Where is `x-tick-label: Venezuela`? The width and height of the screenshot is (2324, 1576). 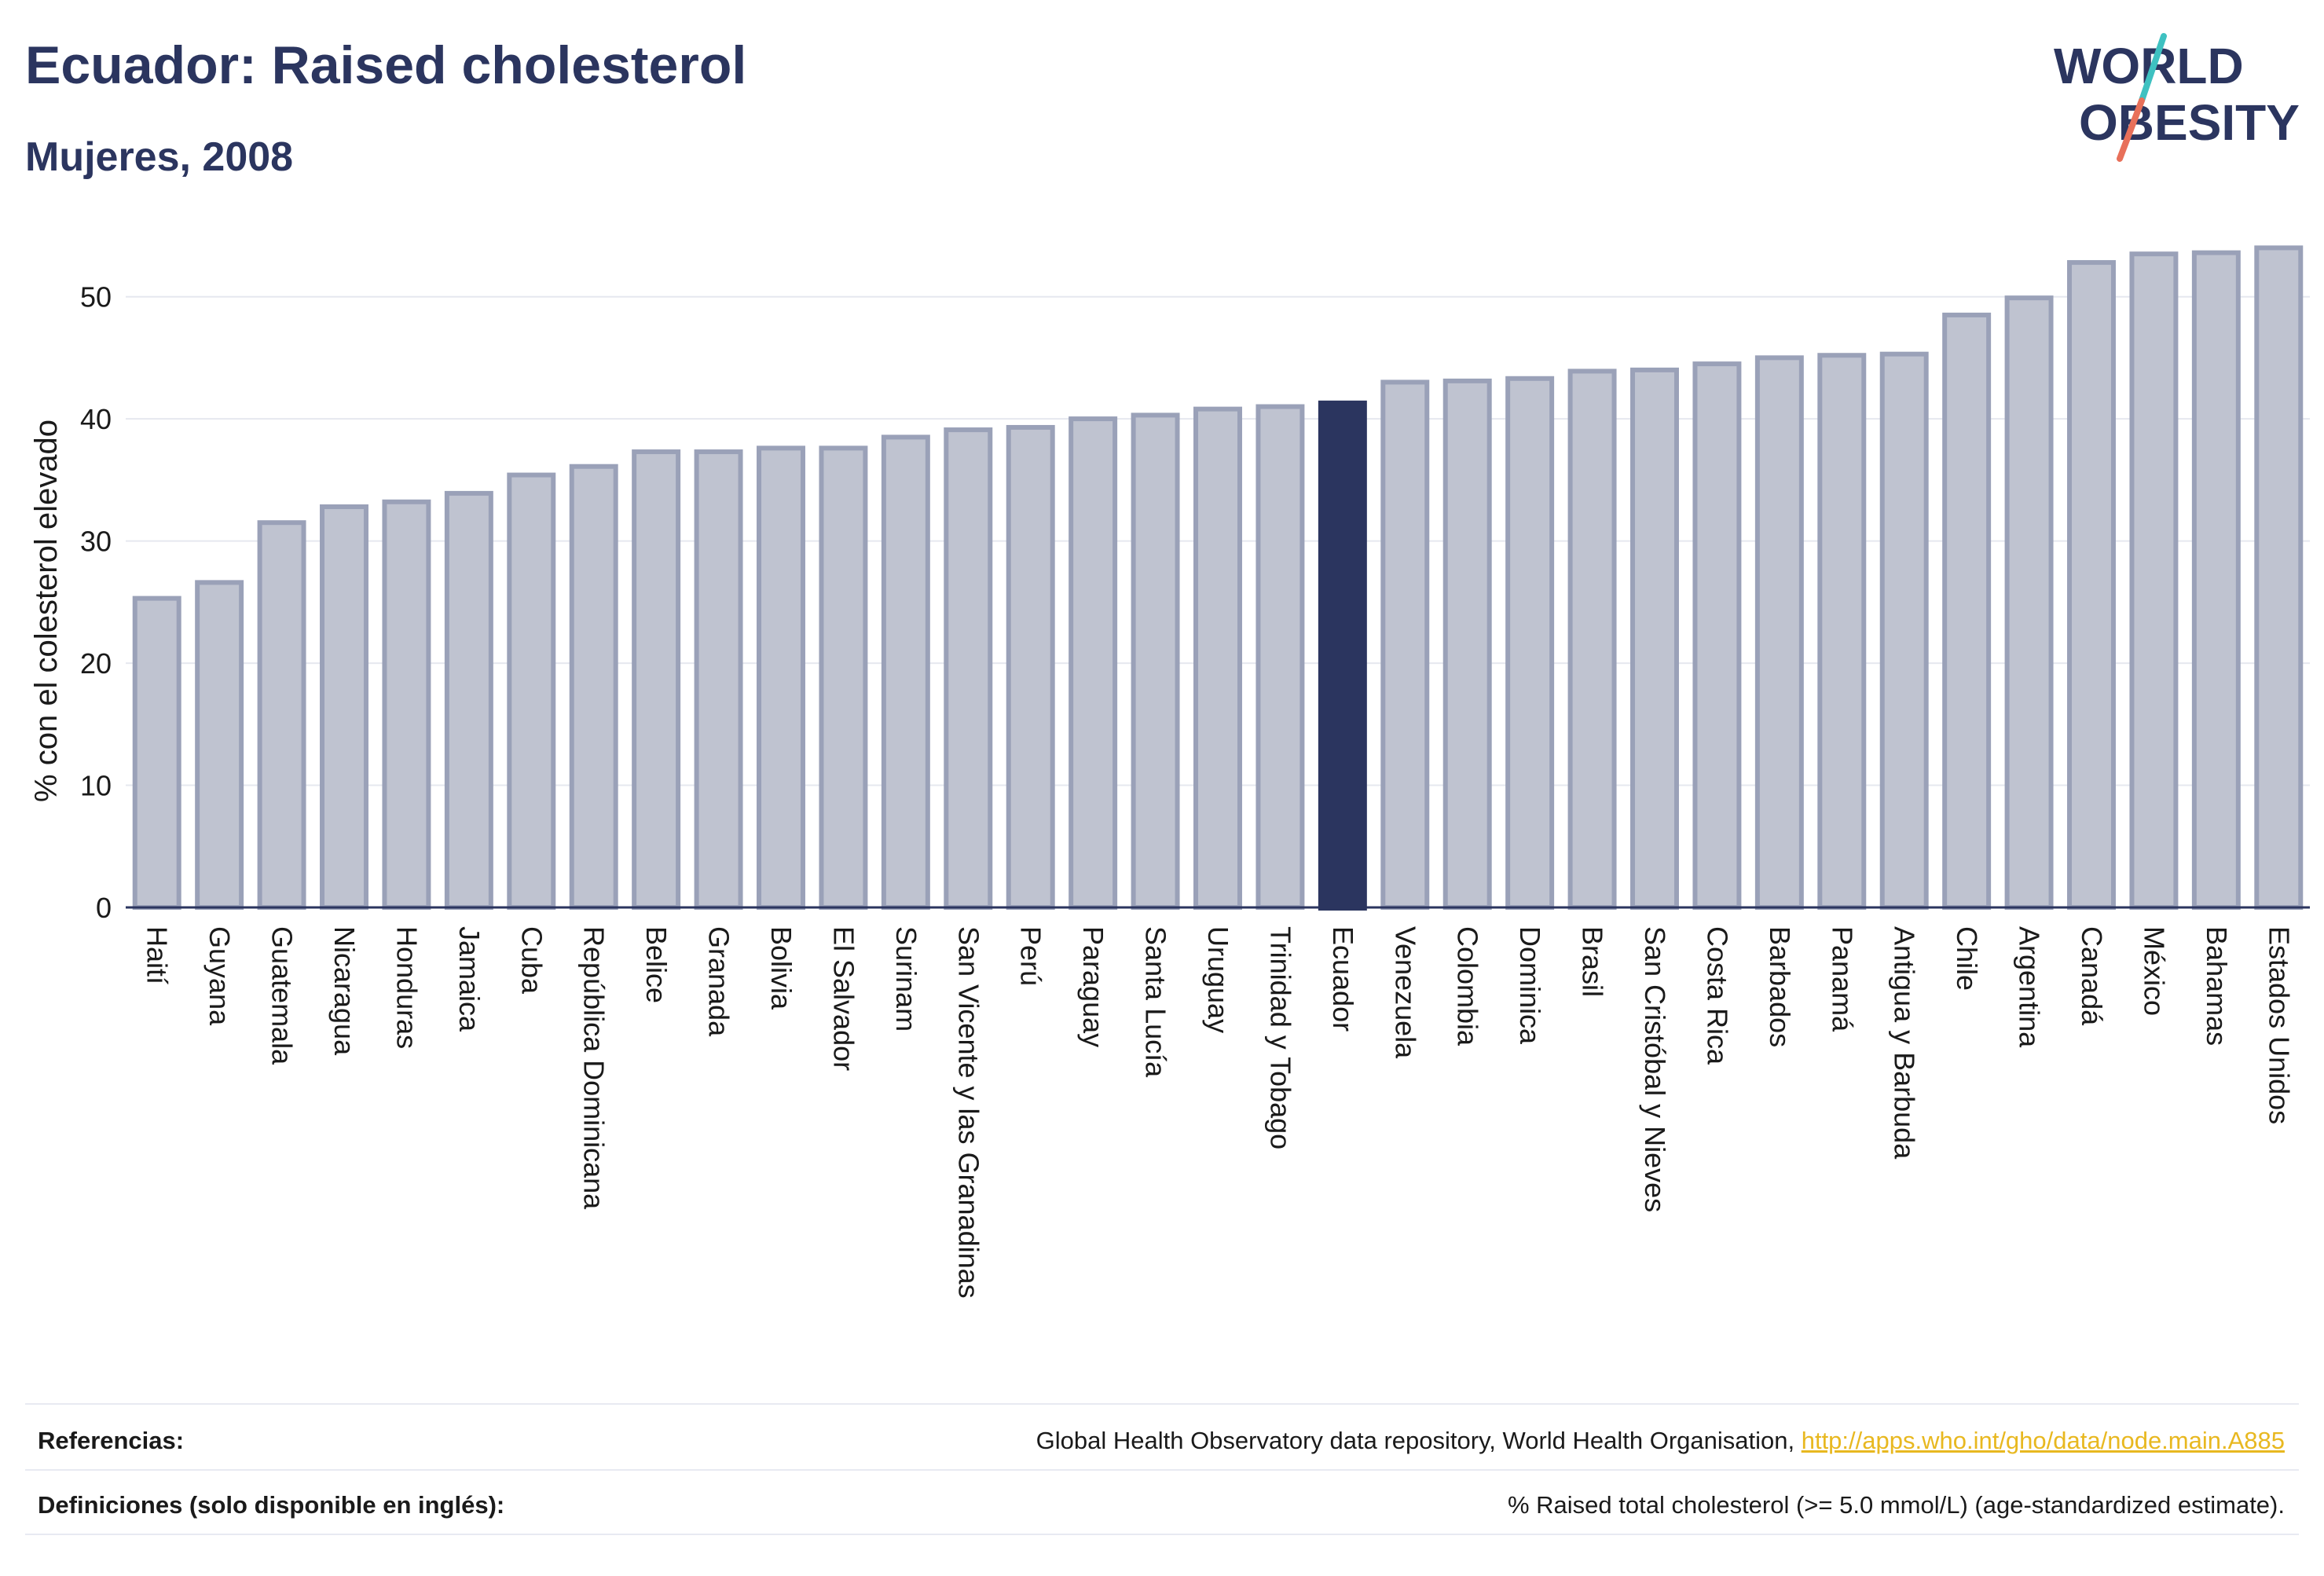
x-tick-label: Venezuela is located at coordinates (1405, 992).